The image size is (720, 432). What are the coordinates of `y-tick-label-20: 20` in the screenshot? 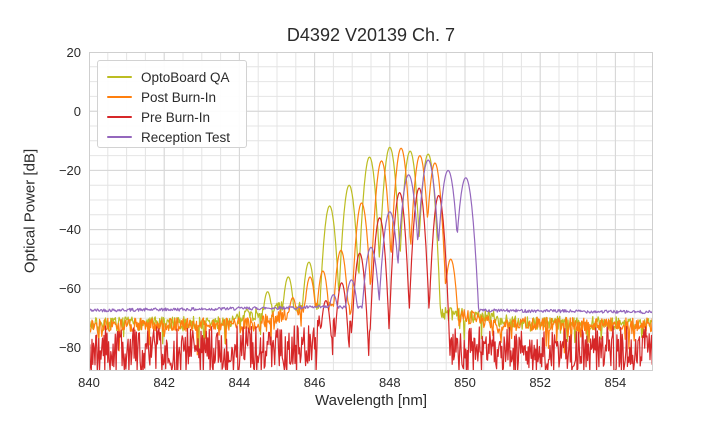 It's located at (73, 52).